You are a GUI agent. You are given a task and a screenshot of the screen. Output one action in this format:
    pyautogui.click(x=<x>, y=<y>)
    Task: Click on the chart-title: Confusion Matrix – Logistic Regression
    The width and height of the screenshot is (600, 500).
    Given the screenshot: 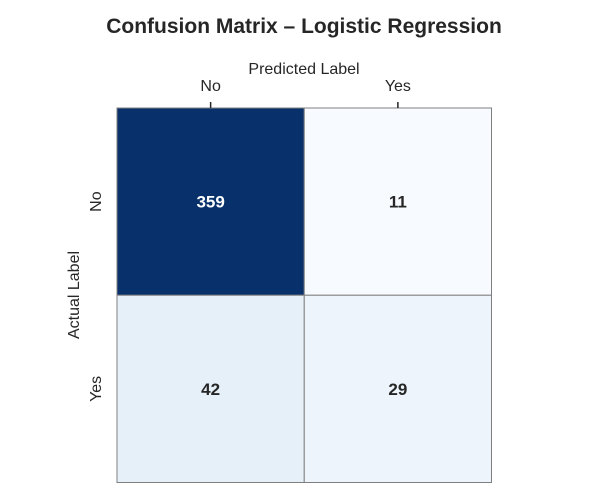 What is the action you would take?
    pyautogui.click(x=304, y=26)
    